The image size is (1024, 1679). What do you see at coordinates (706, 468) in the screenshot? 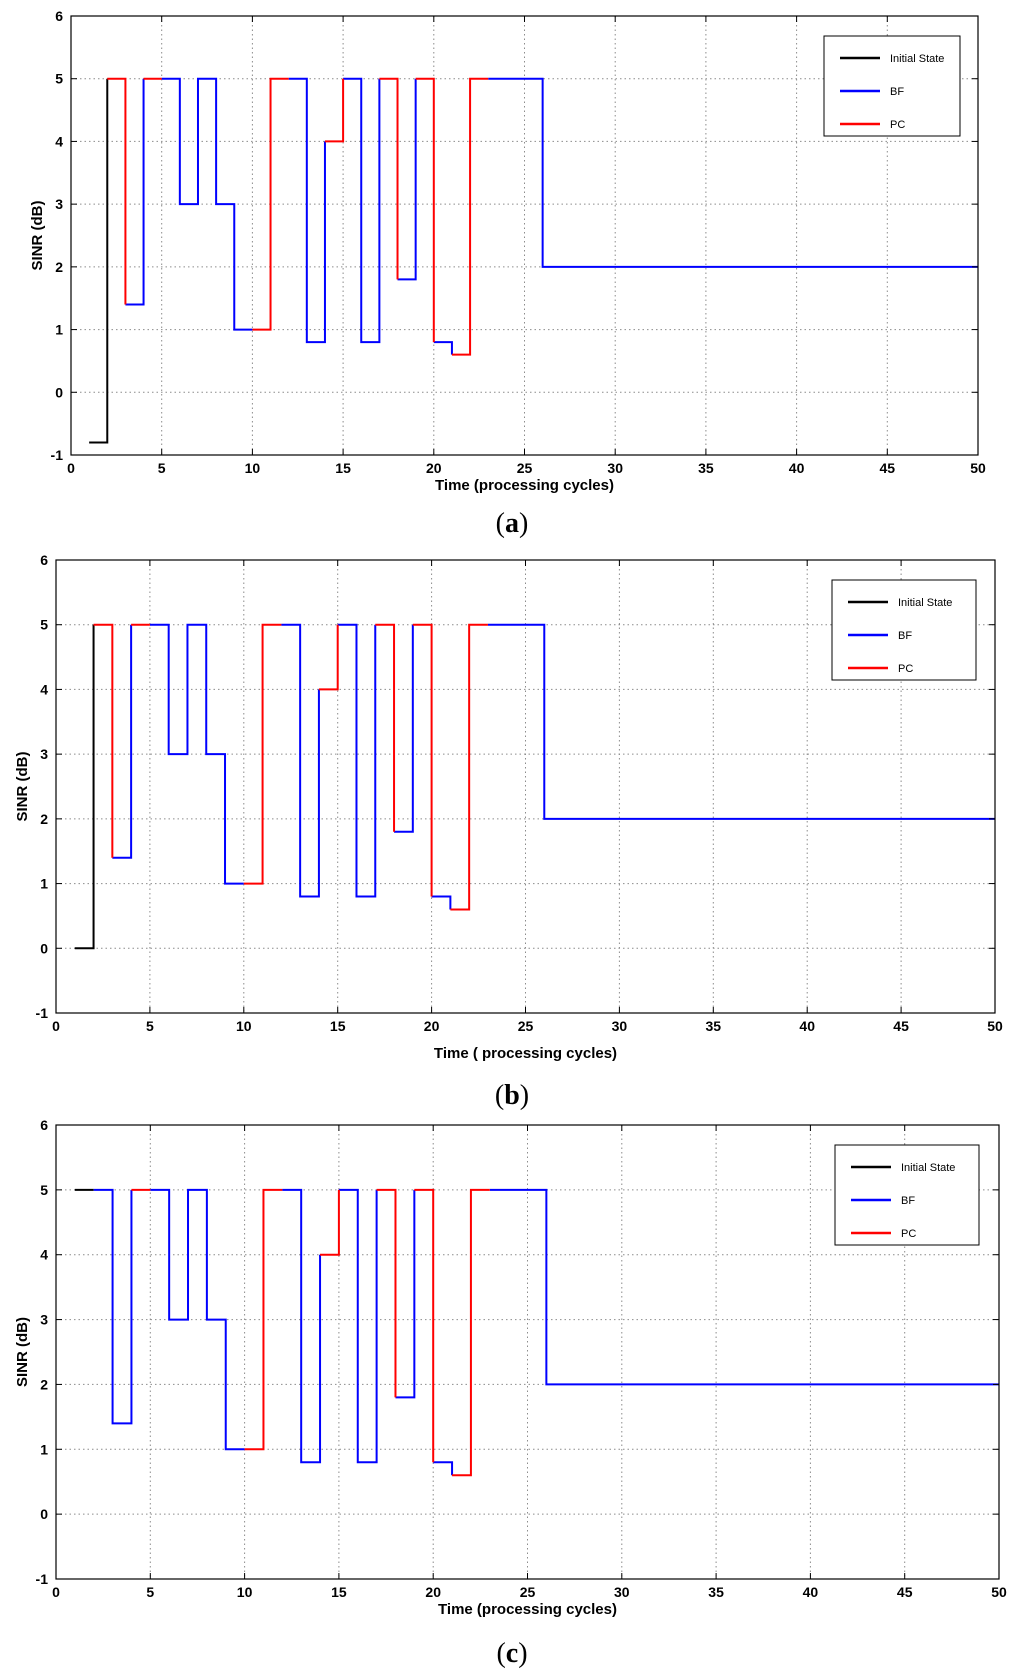
I see `chart-a-x-tick-label: 35` at bounding box center [706, 468].